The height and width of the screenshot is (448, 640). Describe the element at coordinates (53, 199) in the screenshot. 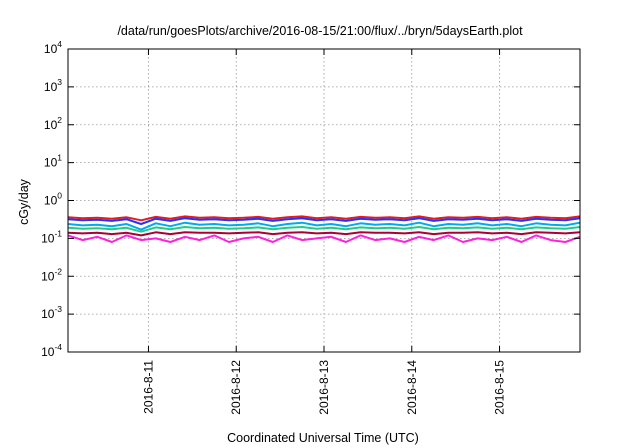

I see `y-tick-label: 10⁰` at that location.